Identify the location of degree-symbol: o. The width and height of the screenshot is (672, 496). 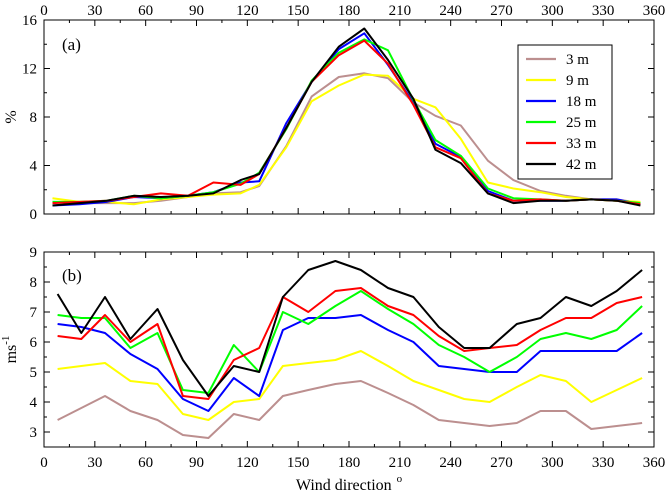
(400, 479).